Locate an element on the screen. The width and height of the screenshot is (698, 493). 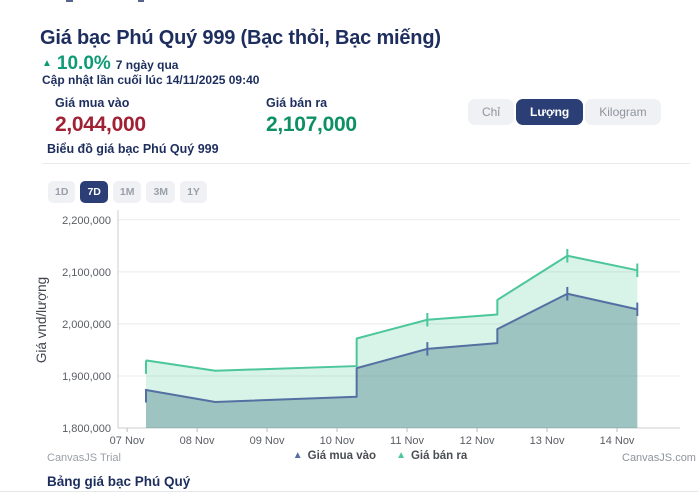
legend-label-sell: Giá bán ra is located at coordinates (439, 456).